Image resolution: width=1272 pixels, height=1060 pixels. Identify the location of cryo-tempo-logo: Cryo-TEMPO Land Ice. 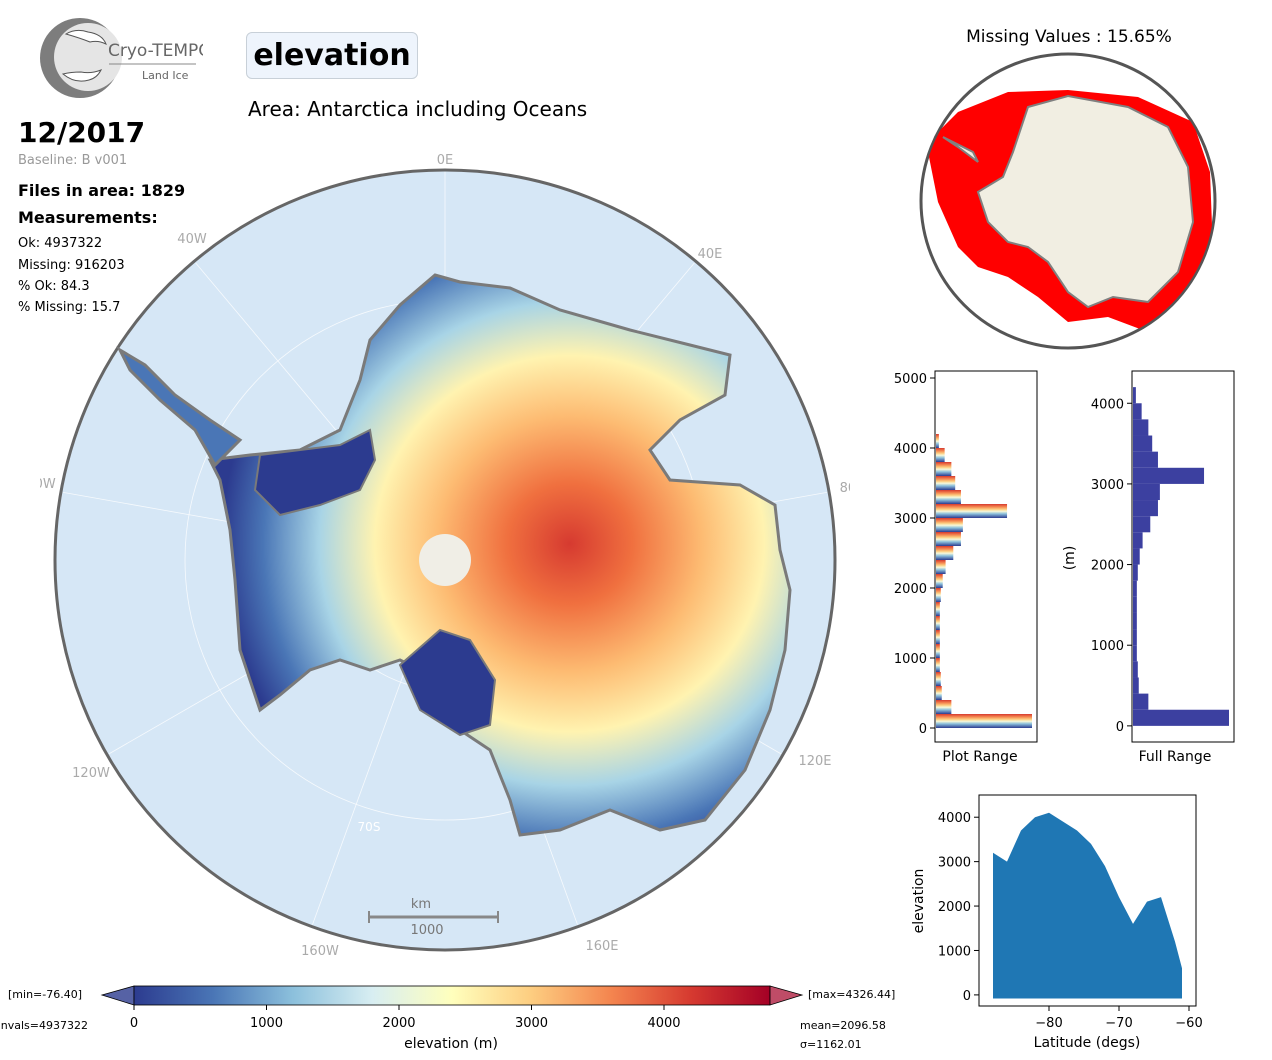
(121, 58).